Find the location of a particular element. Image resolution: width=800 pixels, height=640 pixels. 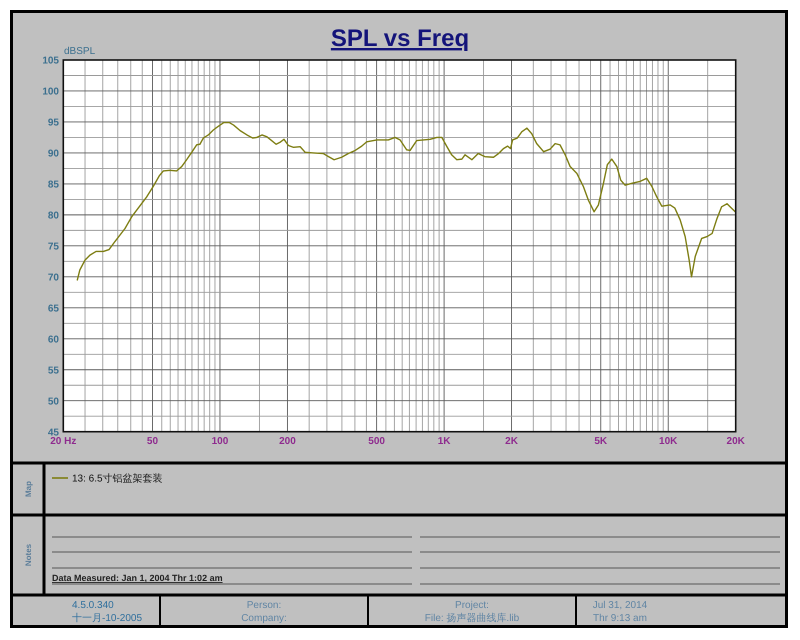

chart-title: SPL vs Freq is located at coordinates (400, 38).